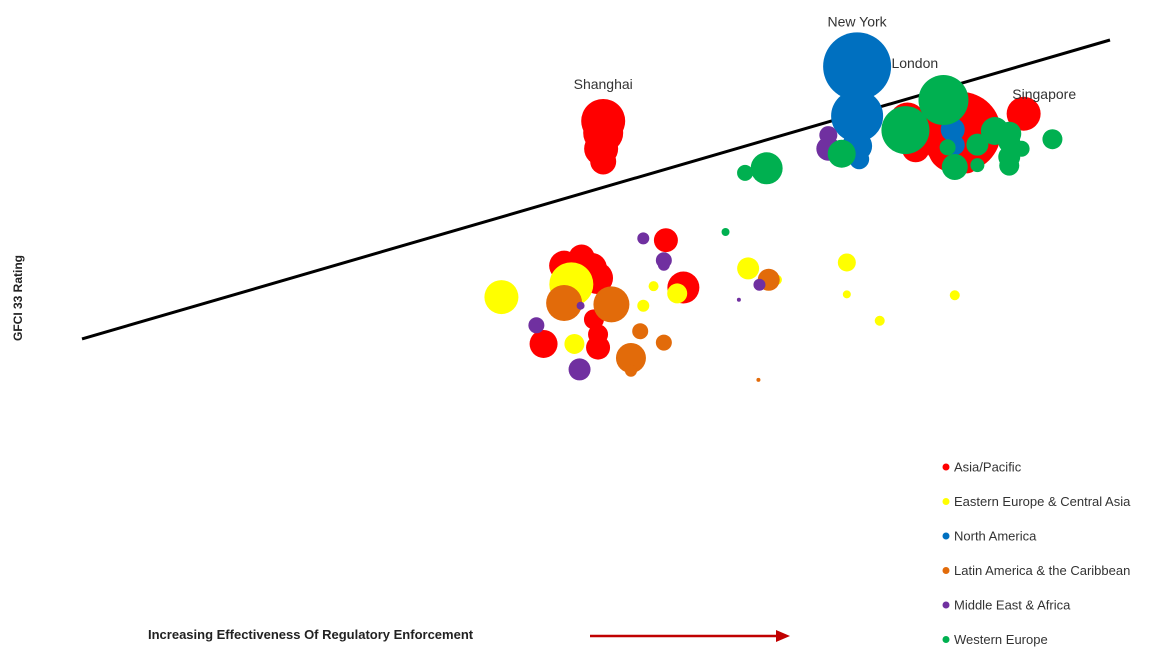 This screenshot has height=653, width=1166. I want to click on legend-item: Western Europe, so click(995, 639).